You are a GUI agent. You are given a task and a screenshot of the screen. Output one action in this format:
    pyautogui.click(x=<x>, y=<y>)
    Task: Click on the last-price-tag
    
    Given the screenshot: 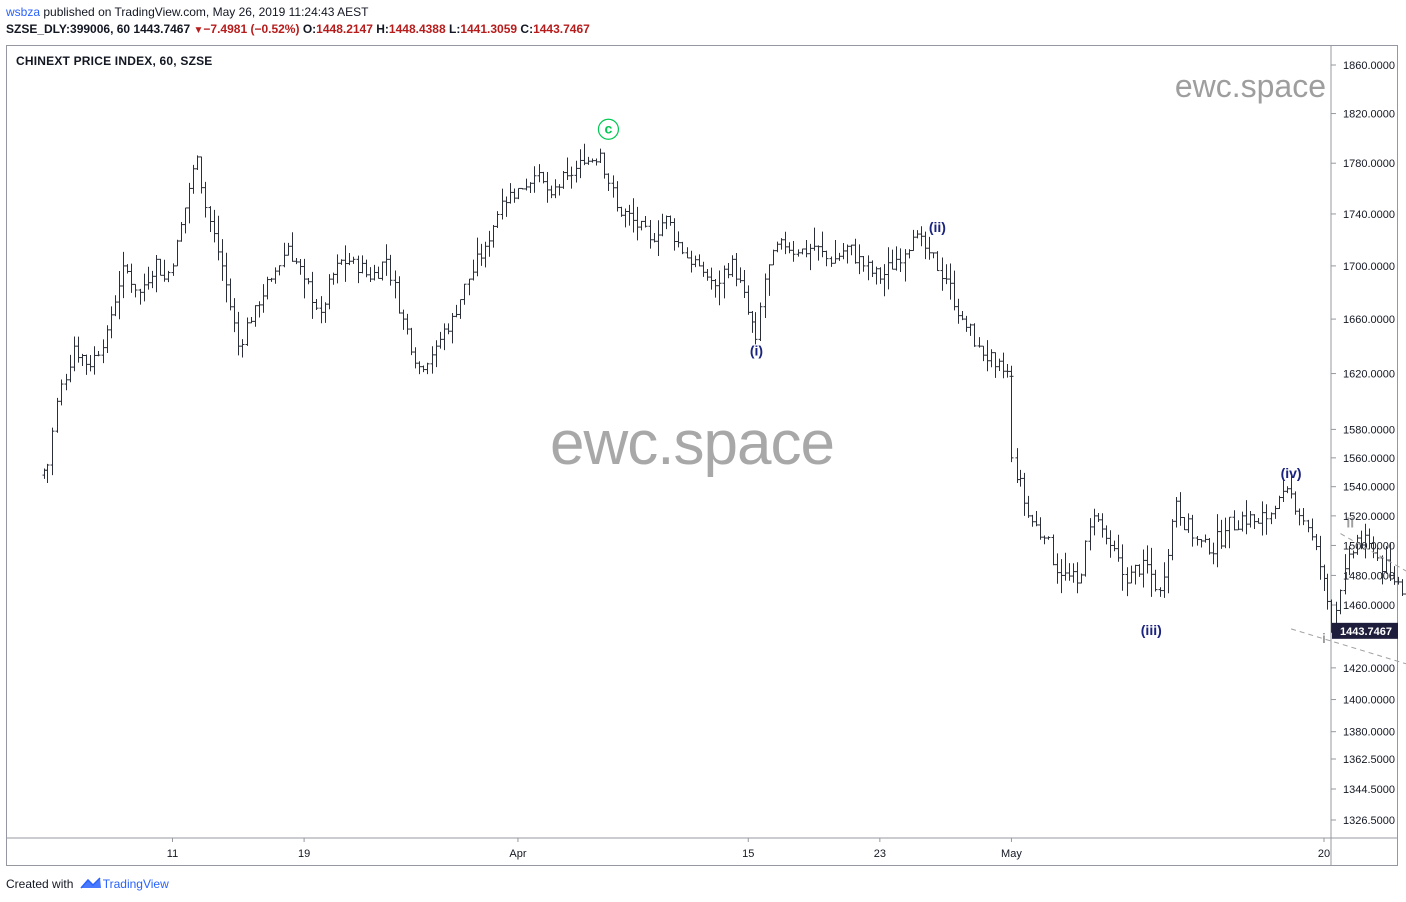 What is the action you would take?
    pyautogui.click(x=1365, y=630)
    